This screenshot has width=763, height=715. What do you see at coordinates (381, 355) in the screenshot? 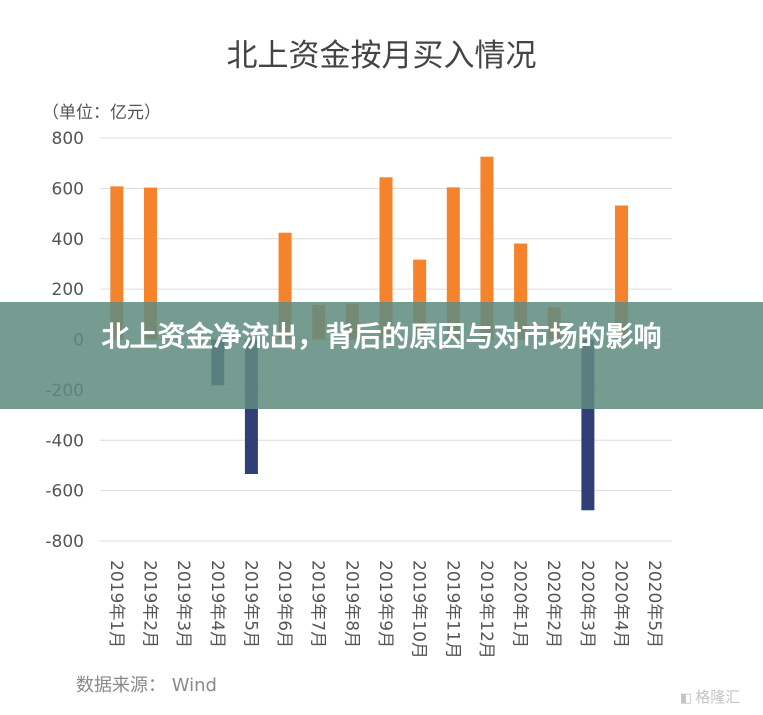
I see `headline-banner: 北上资金净流出，背后的原因与对市场的影响` at bounding box center [381, 355].